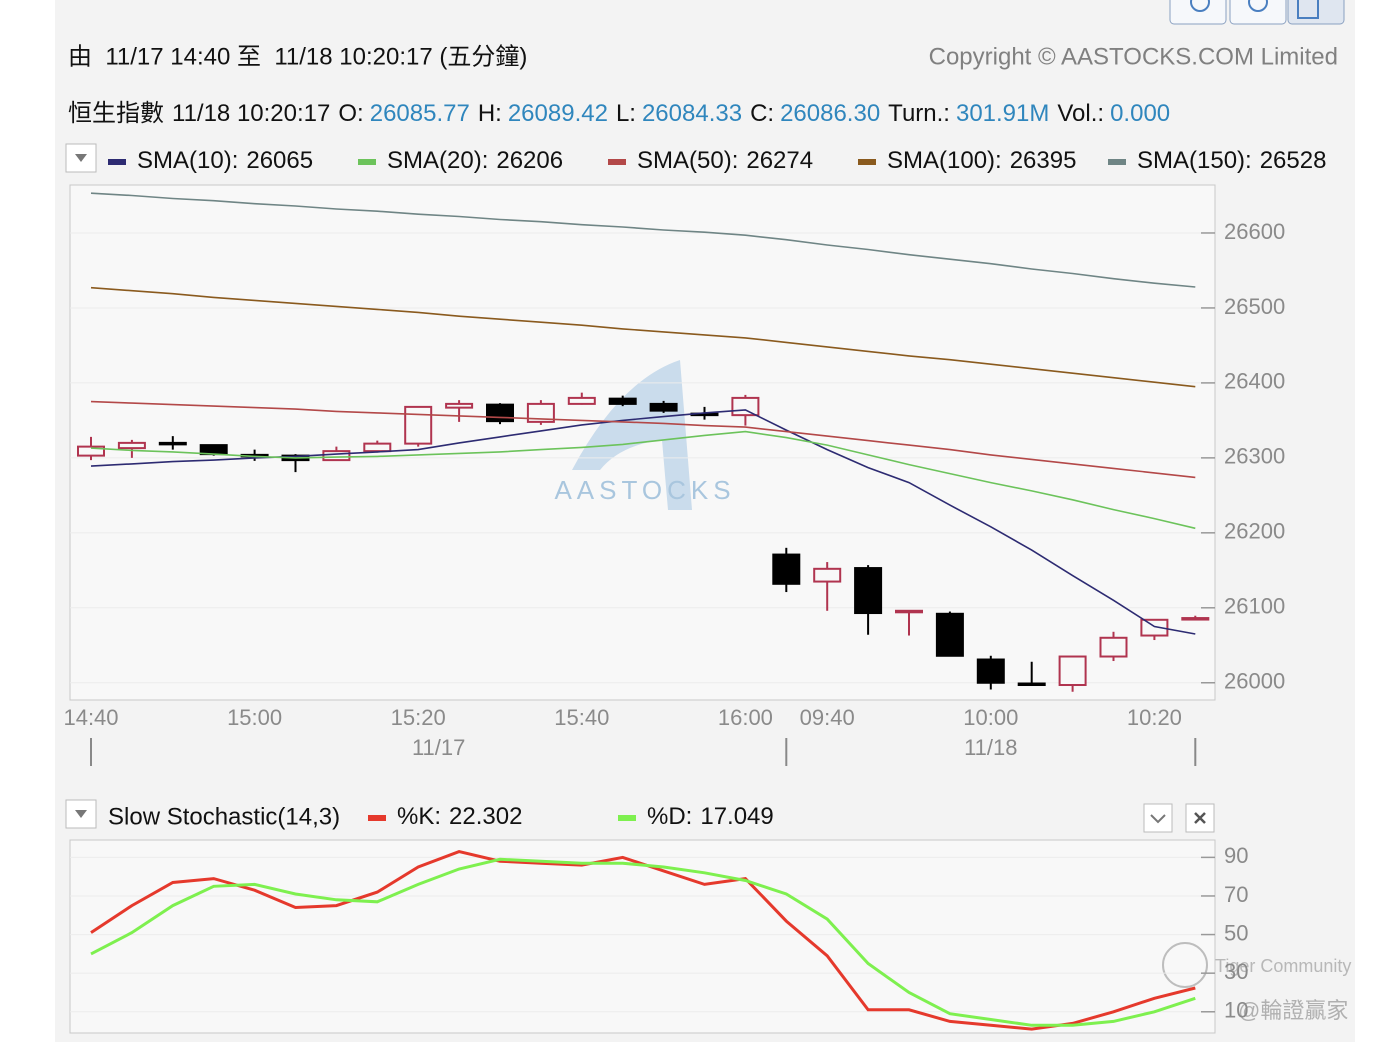 Image resolution: width=1384 pixels, height=1042 pixels. What do you see at coordinates (1254, 606) in the screenshot?
I see `y-tick-label: 26100` at bounding box center [1254, 606].